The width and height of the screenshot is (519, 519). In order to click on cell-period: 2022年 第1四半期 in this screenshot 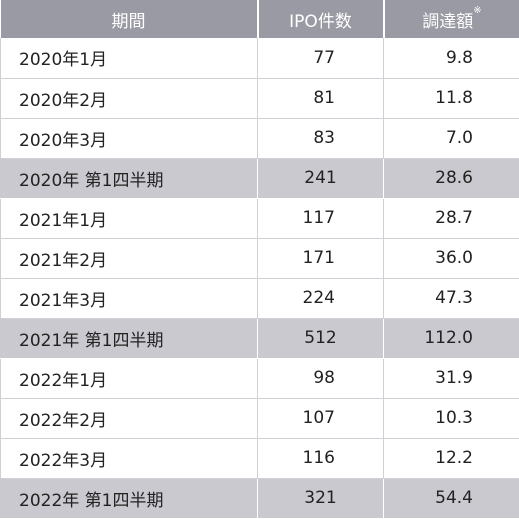, I will do `click(129, 498)`.